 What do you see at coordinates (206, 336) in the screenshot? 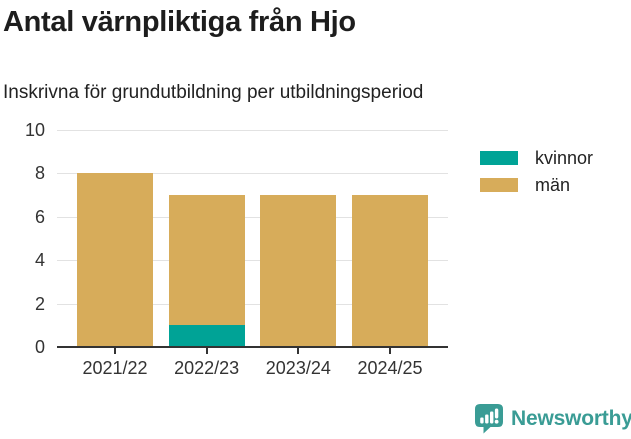
I see `bar-segment-kvinnor-2022/23` at bounding box center [206, 336].